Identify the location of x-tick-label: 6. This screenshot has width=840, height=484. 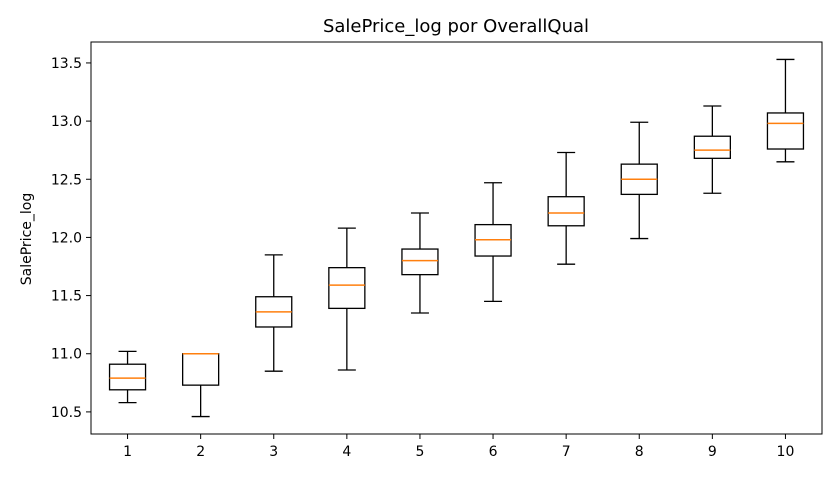
(493, 452).